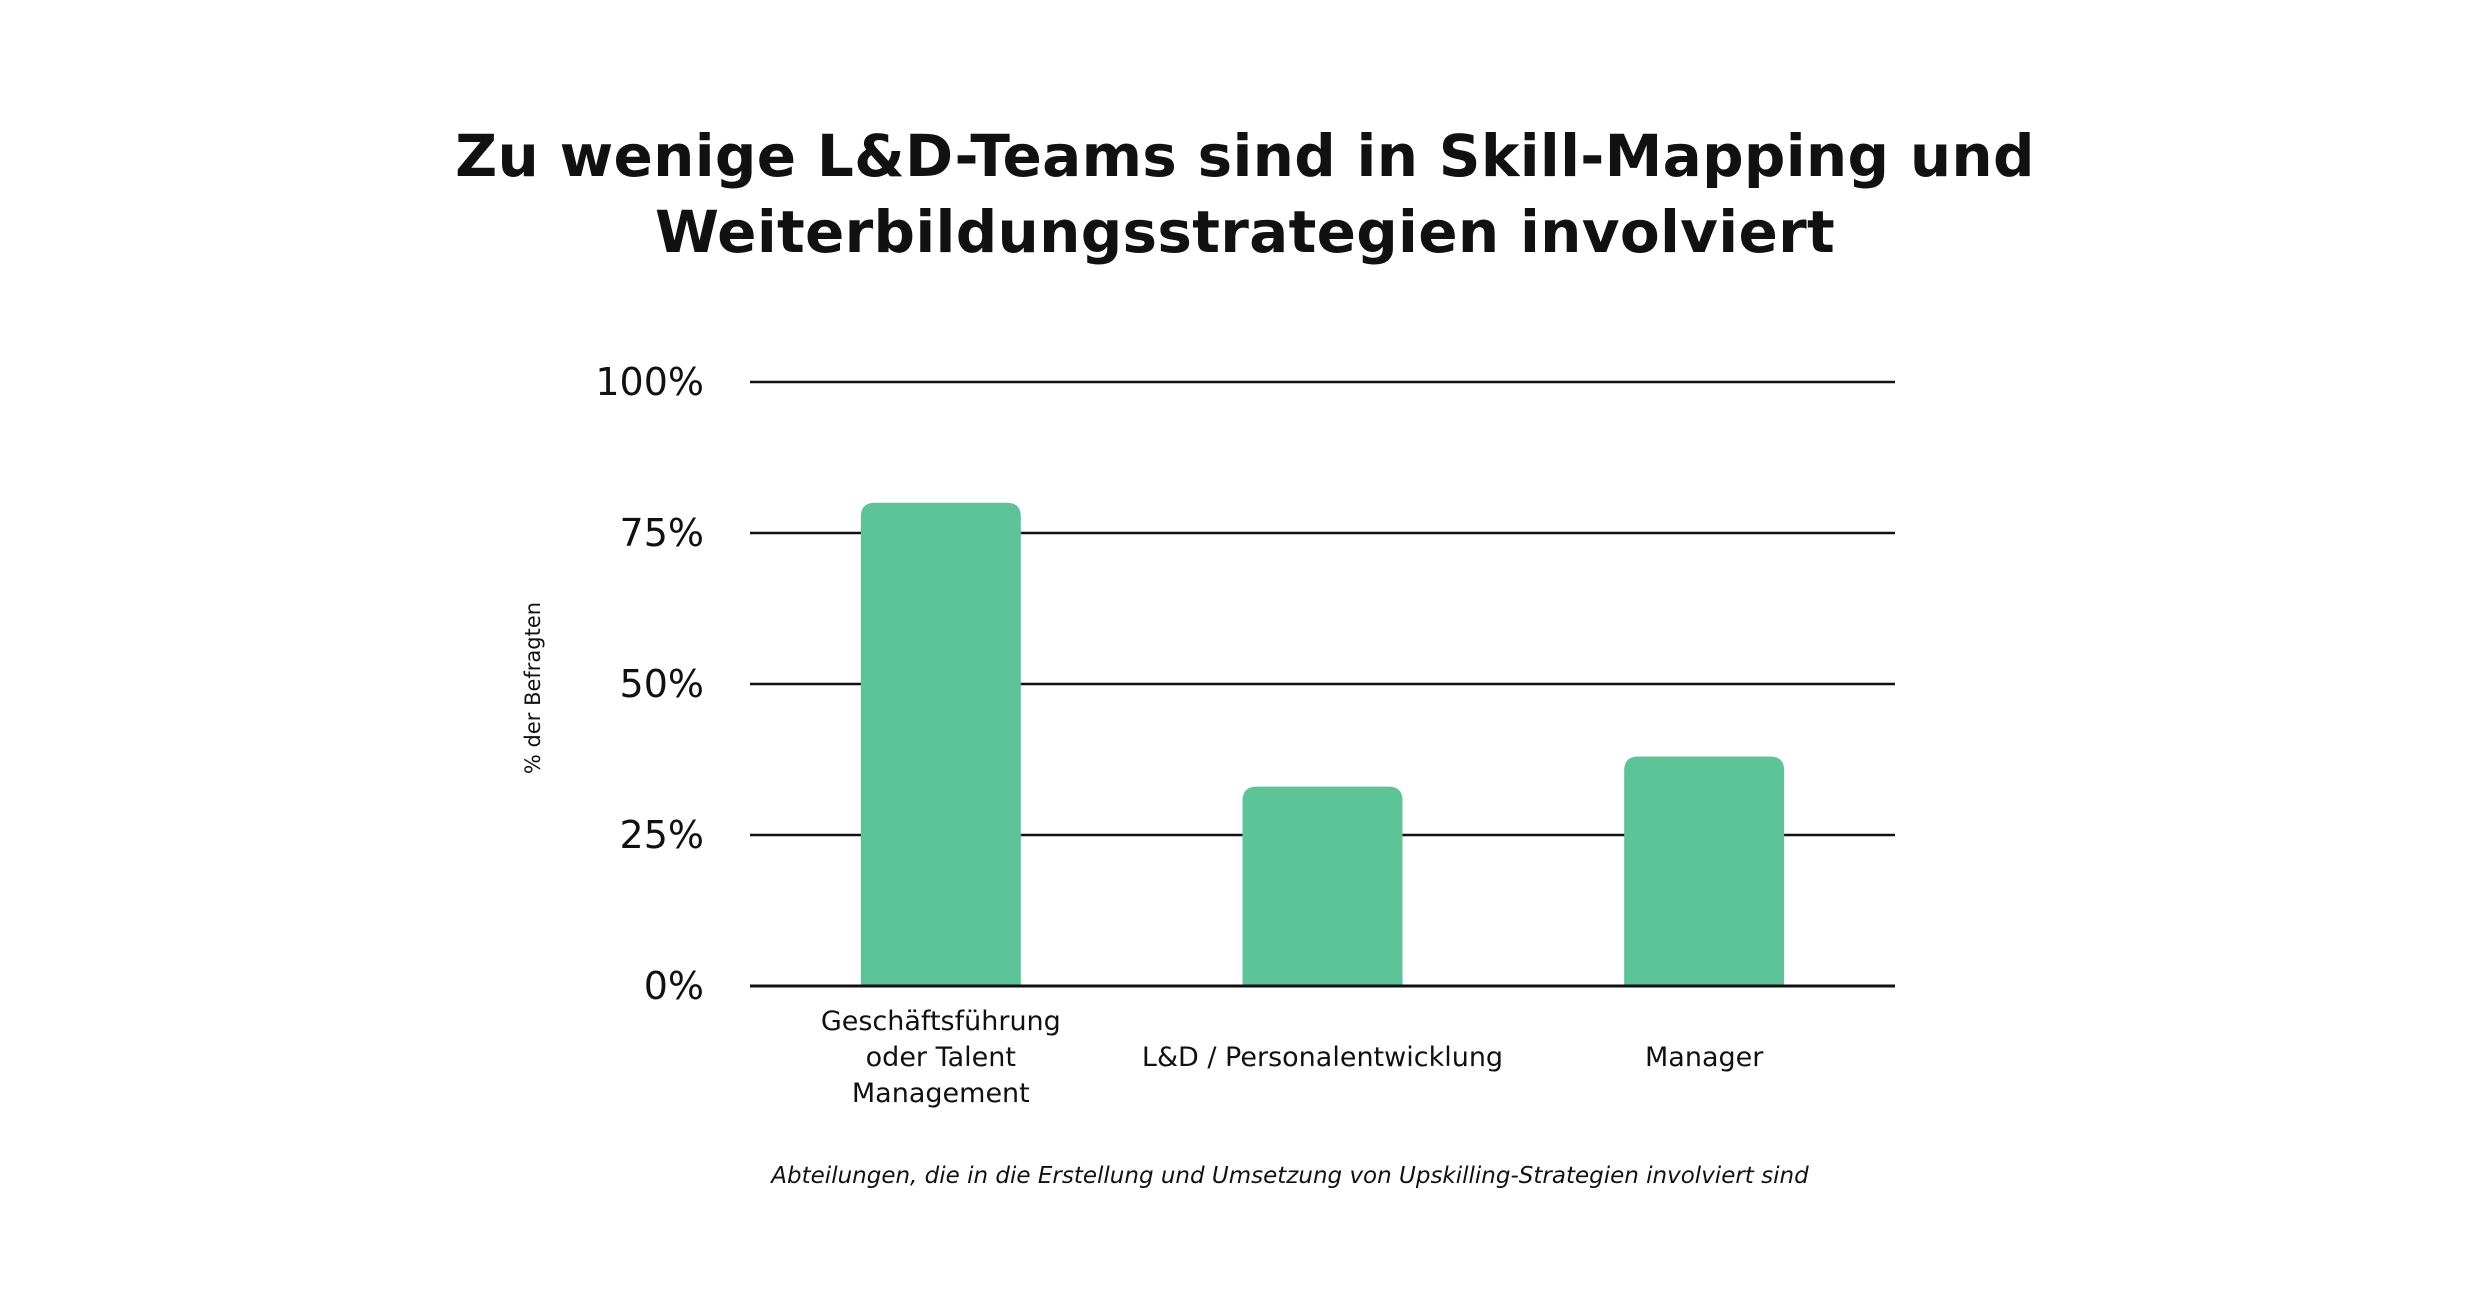  What do you see at coordinates (941, 1093) in the screenshot?
I see `x-tick-label-line: Management` at bounding box center [941, 1093].